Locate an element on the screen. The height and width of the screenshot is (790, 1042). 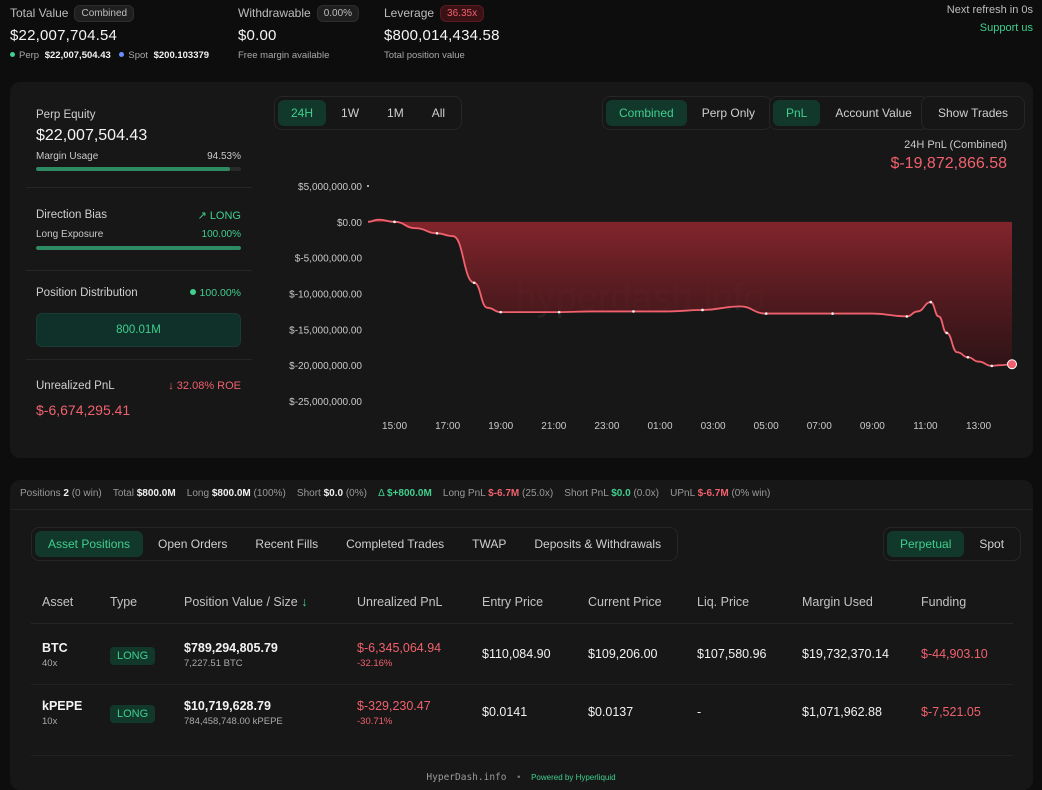
perp-equity-value: $22,007,504.43 is located at coordinates (92, 135).